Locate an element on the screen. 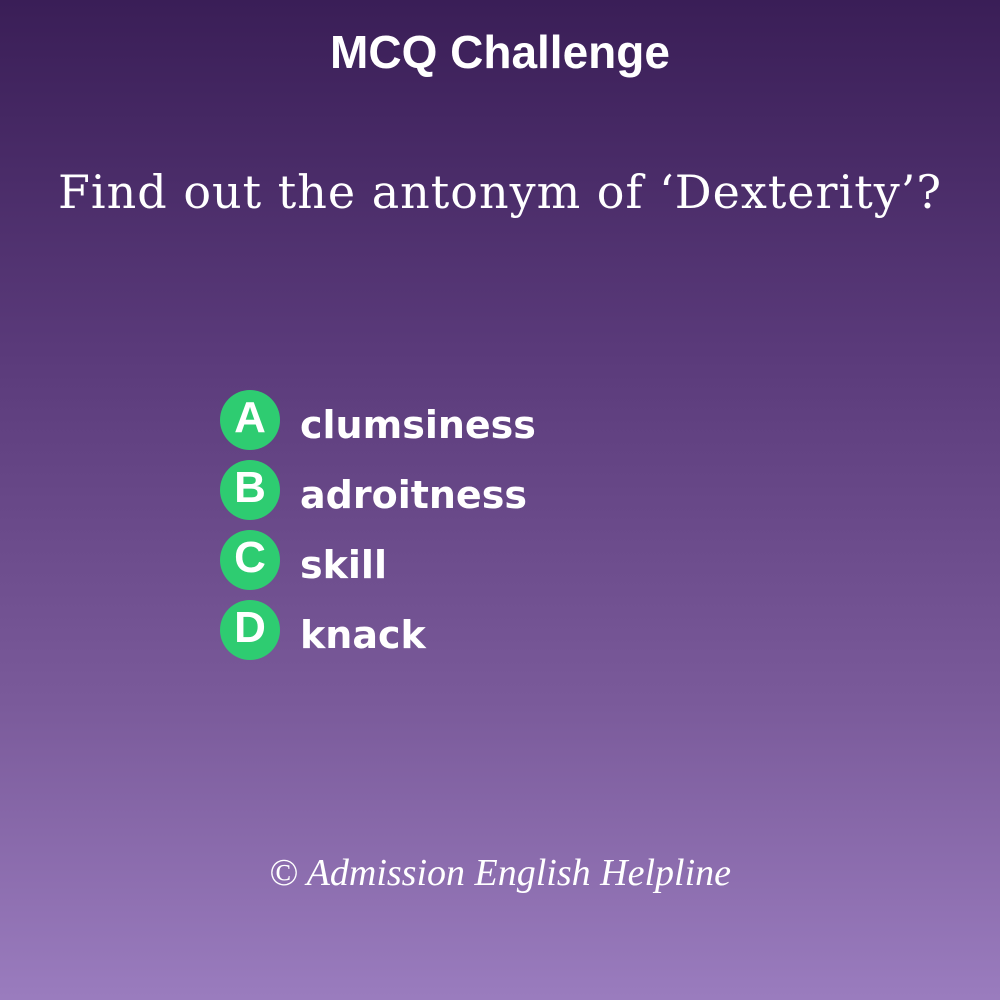 This screenshot has height=1000, width=1000. option-b-badge: B is located at coordinates (250, 490).